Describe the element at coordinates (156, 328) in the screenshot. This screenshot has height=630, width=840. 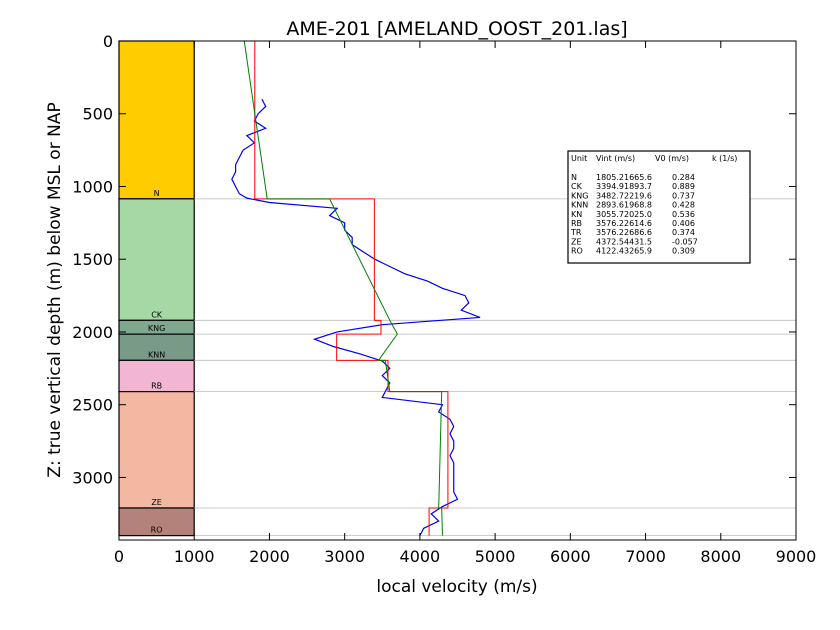
I see `unit-label-kng: KNG` at that location.